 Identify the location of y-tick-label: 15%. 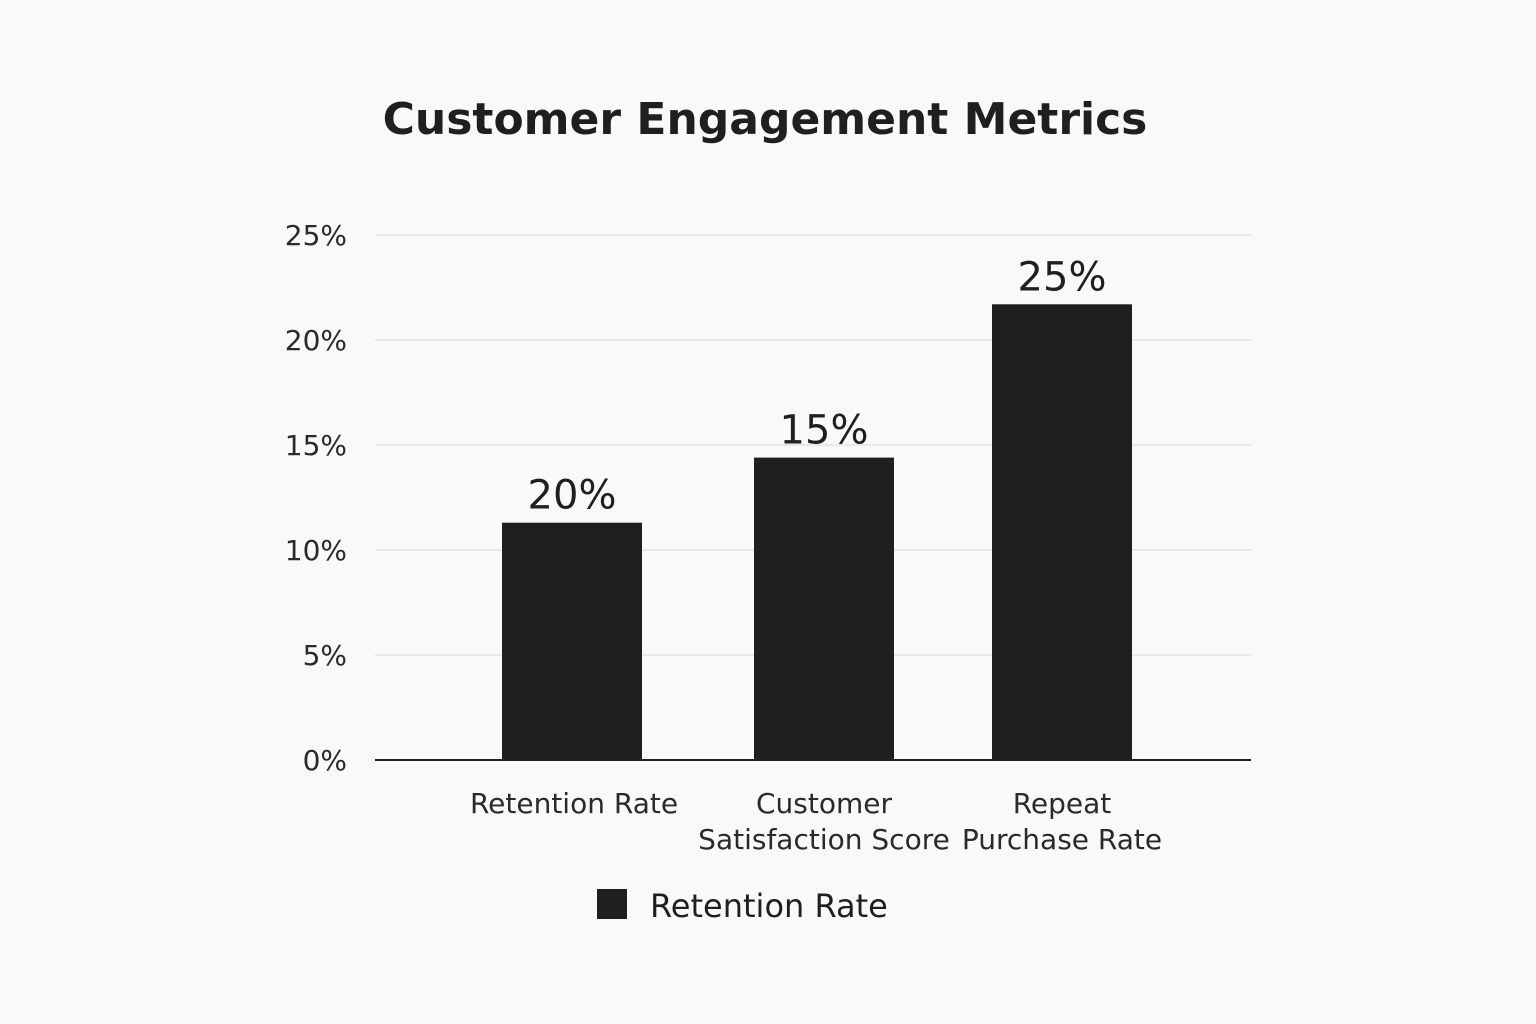
(316, 445).